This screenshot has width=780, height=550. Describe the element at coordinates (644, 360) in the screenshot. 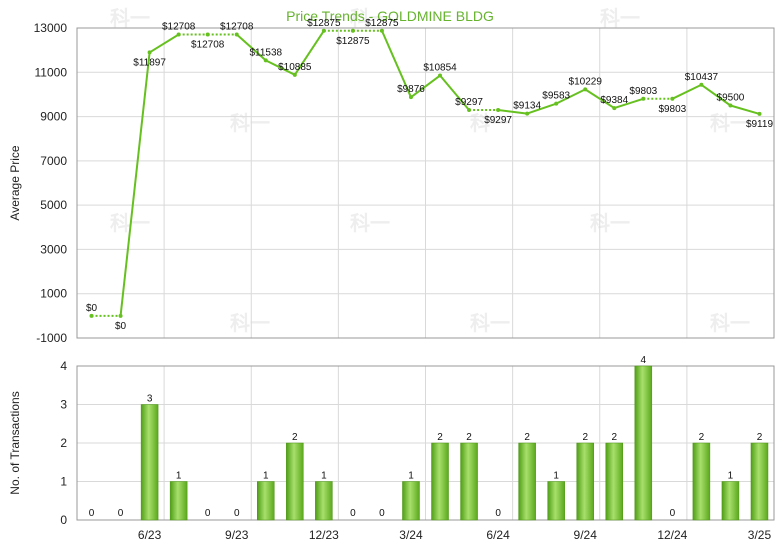

I see `bar-value-label: 4` at that location.